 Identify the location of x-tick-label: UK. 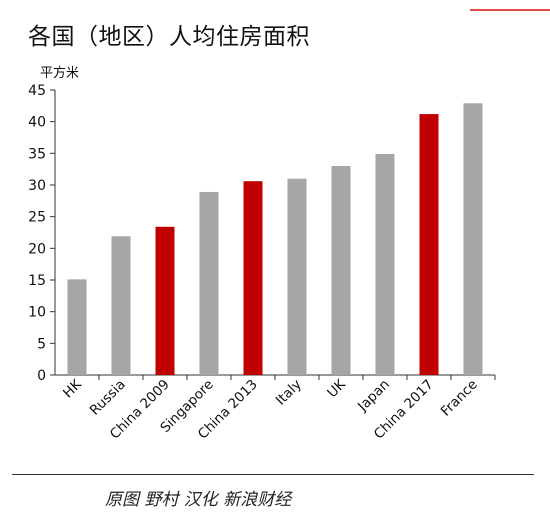
(336, 388).